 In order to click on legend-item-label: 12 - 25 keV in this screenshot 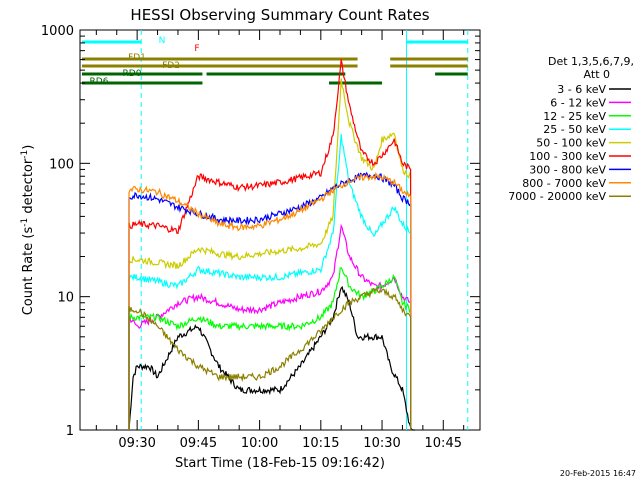, I will do `click(574, 116)`.